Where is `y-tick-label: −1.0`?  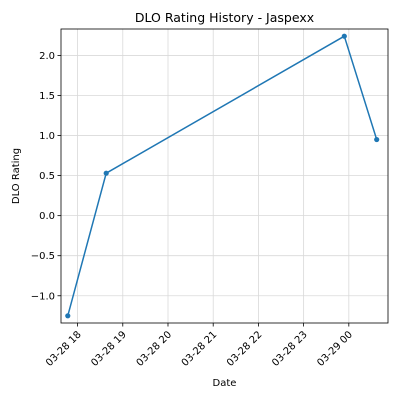 y-tick-label: −1.0 is located at coordinates (43, 296).